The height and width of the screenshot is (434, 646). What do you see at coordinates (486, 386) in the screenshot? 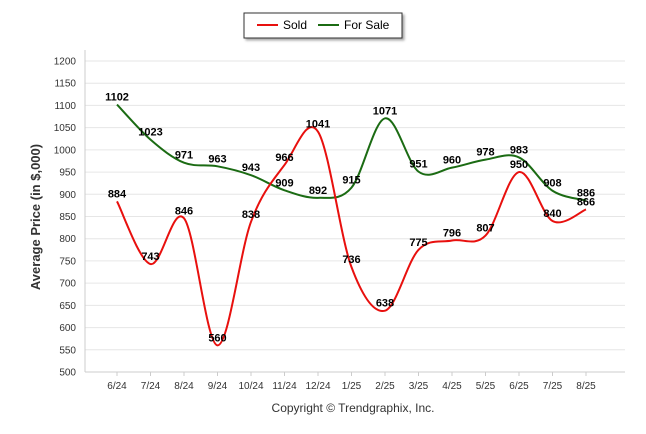
I see `x-tick-label: 5/25` at bounding box center [486, 386].